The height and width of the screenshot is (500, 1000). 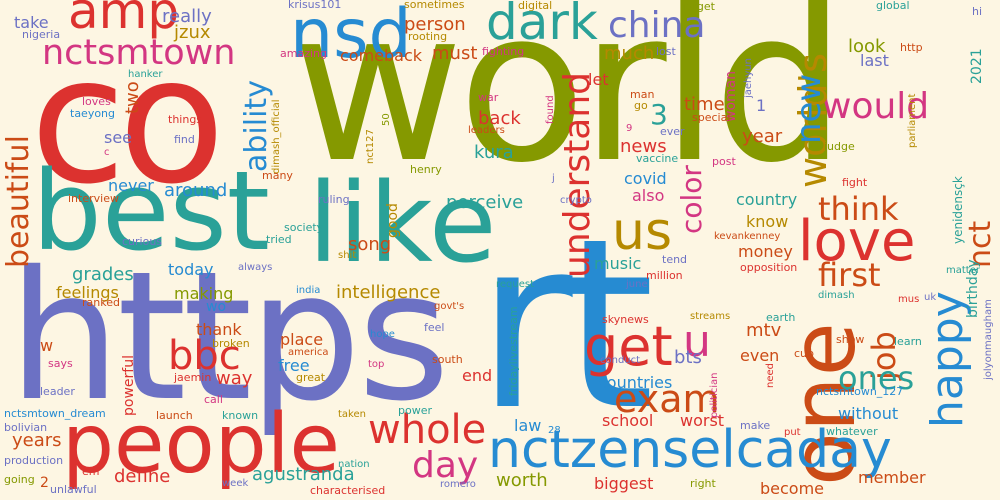 What do you see at coordinates (118, 137) in the screenshot?
I see `word: see` at bounding box center [118, 137].